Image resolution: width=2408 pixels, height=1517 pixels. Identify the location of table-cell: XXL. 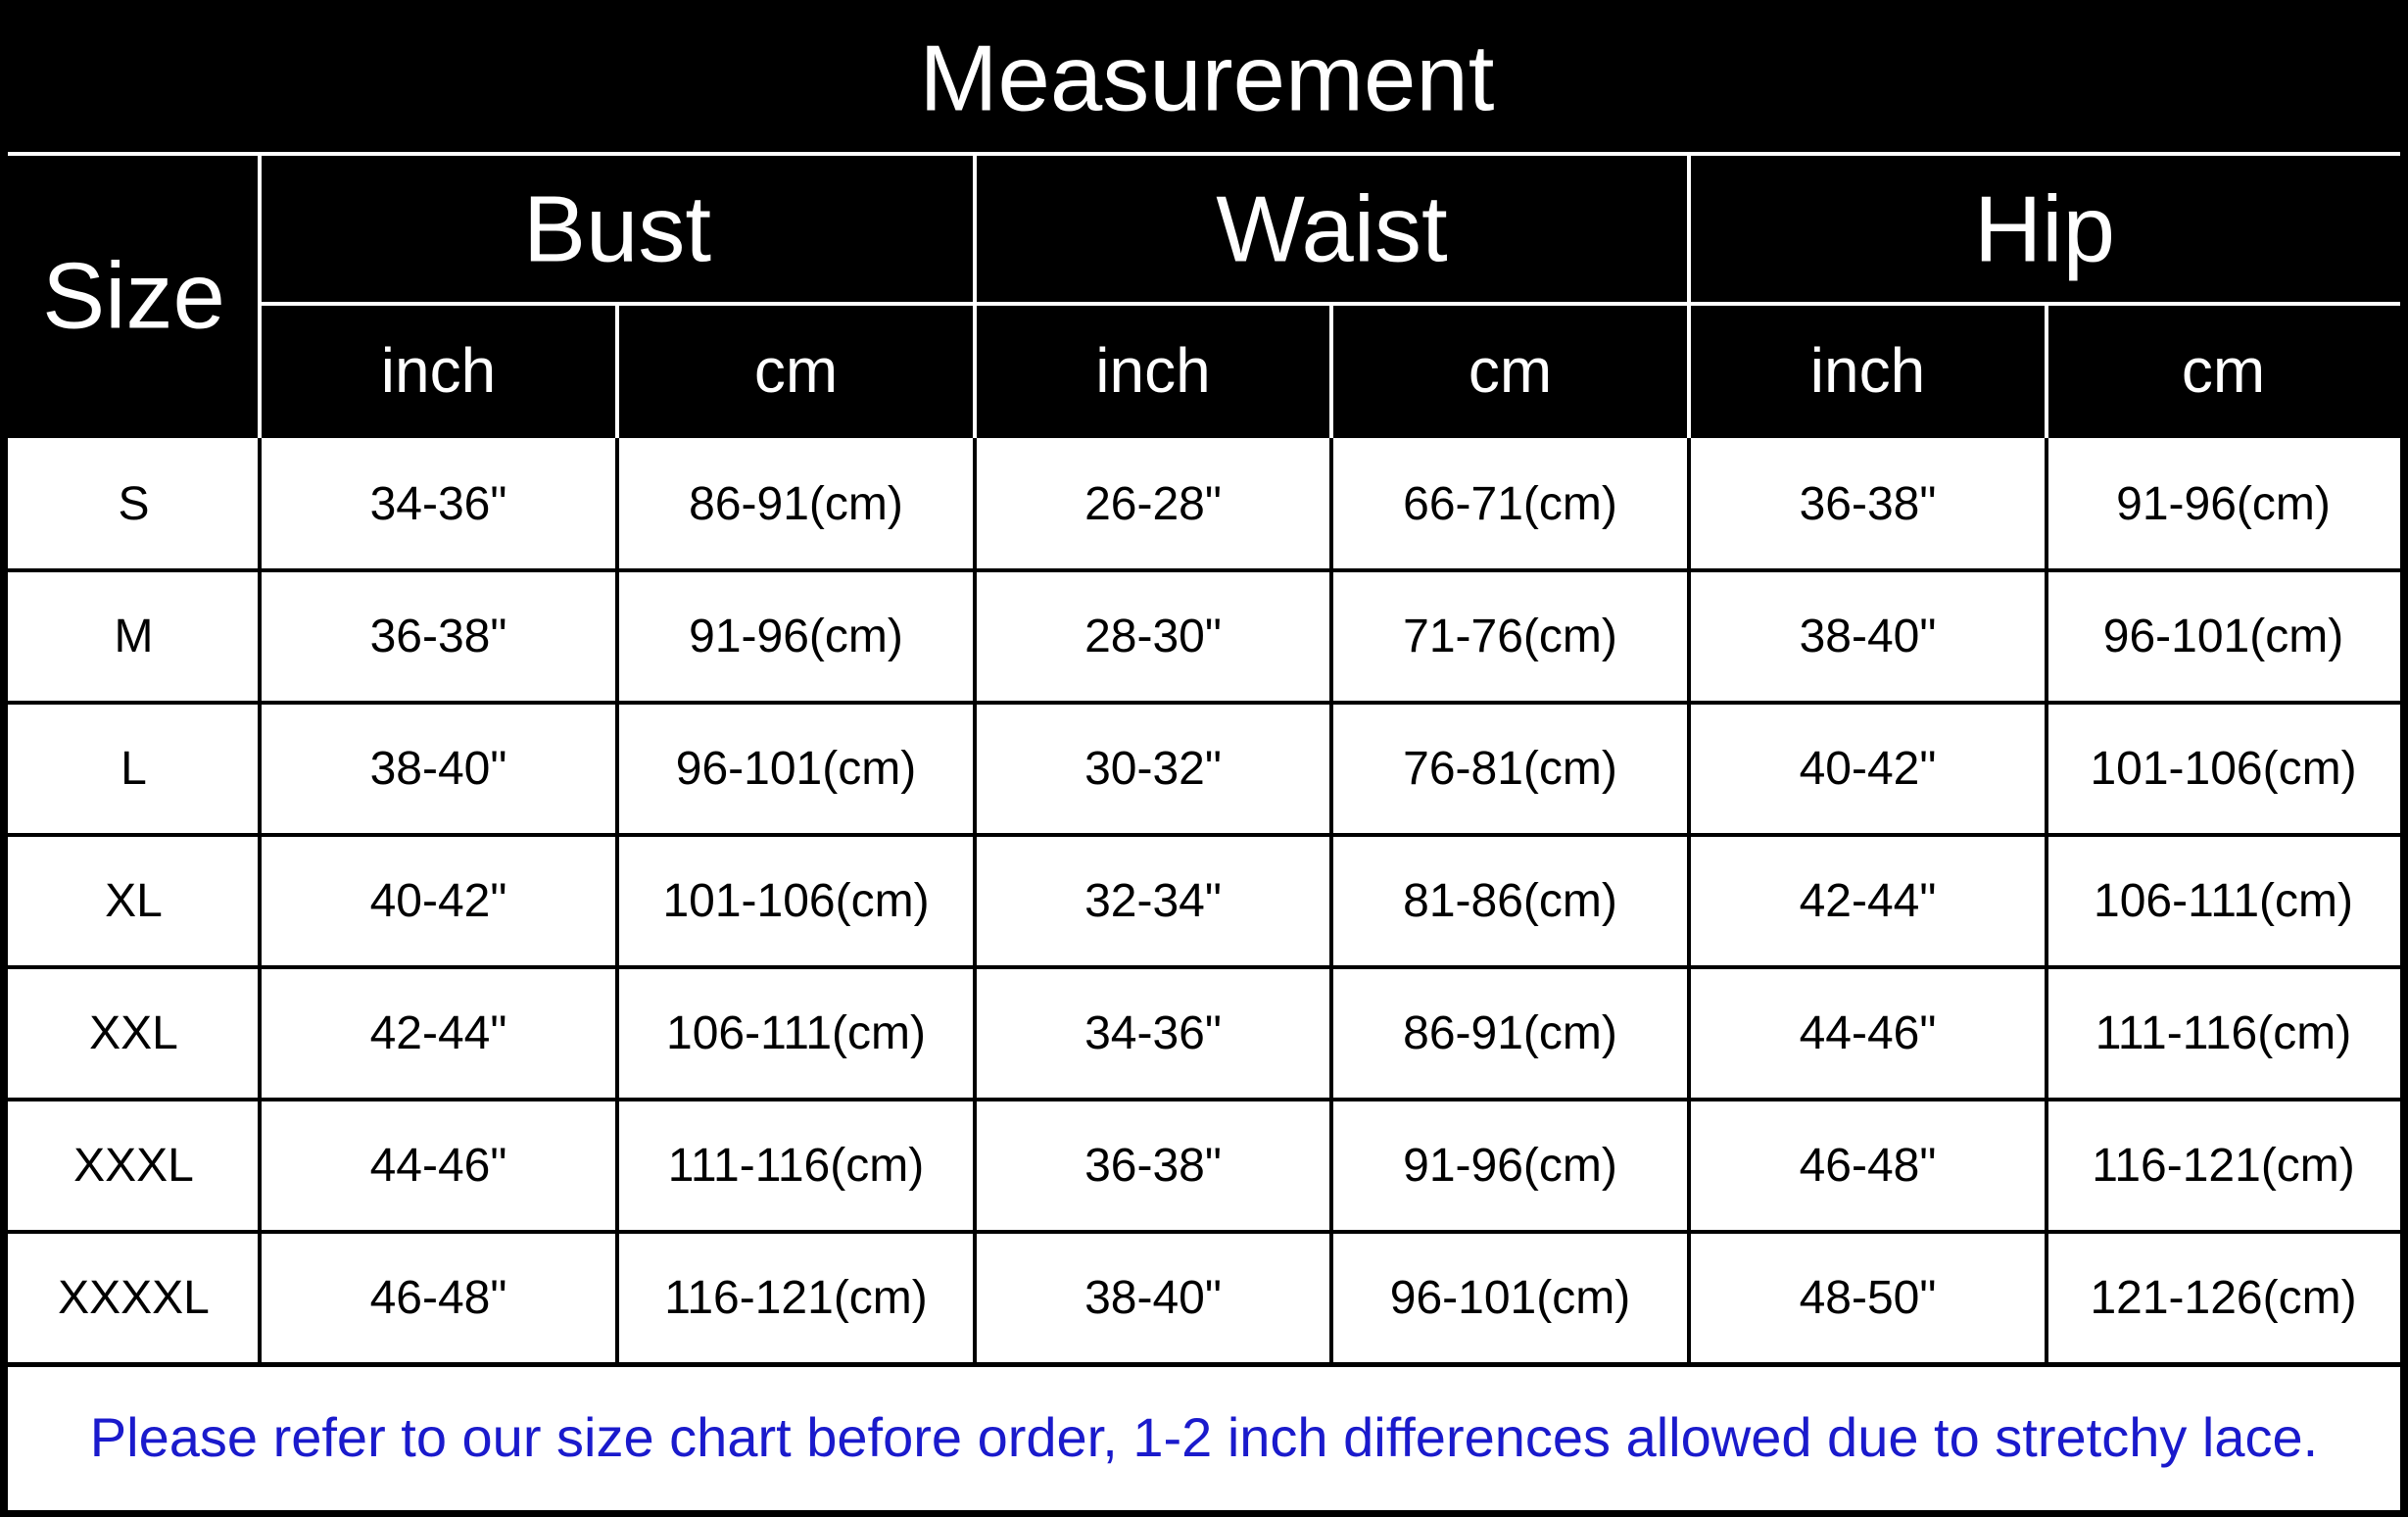
(133, 1033).